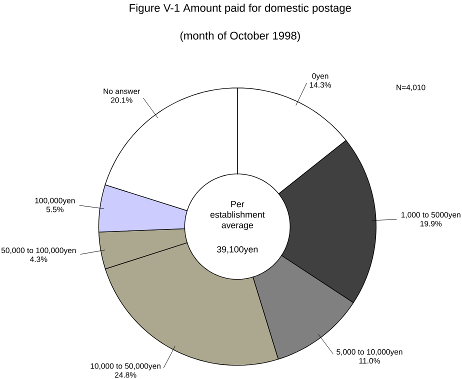  Describe the element at coordinates (240, 37) in the screenshot. I see `chart-subtitle: (month of October 1998)` at that location.